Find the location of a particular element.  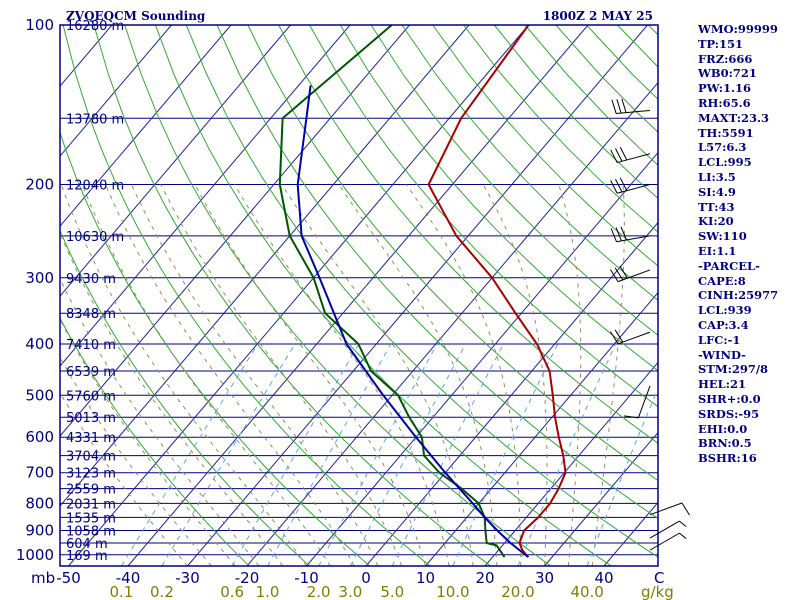

sounding-index-item: SRDS:-95 is located at coordinates (729, 413).